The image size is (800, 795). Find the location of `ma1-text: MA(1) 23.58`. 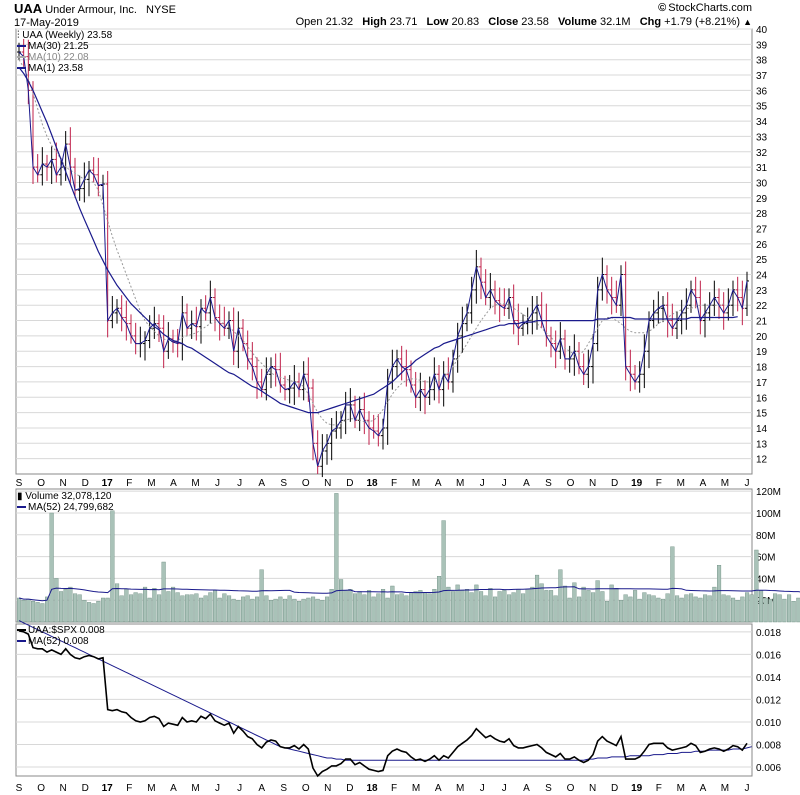

ma1-text: MA(1) 23.58 is located at coordinates (56, 68).